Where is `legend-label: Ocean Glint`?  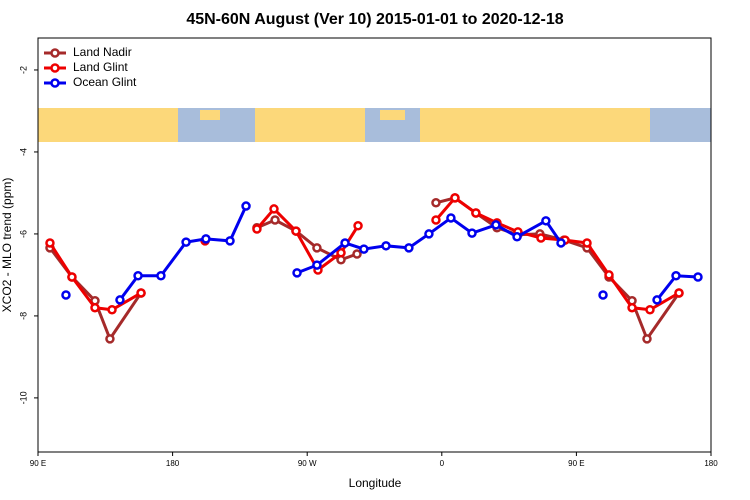 legend-label: Ocean Glint is located at coordinates (105, 82).